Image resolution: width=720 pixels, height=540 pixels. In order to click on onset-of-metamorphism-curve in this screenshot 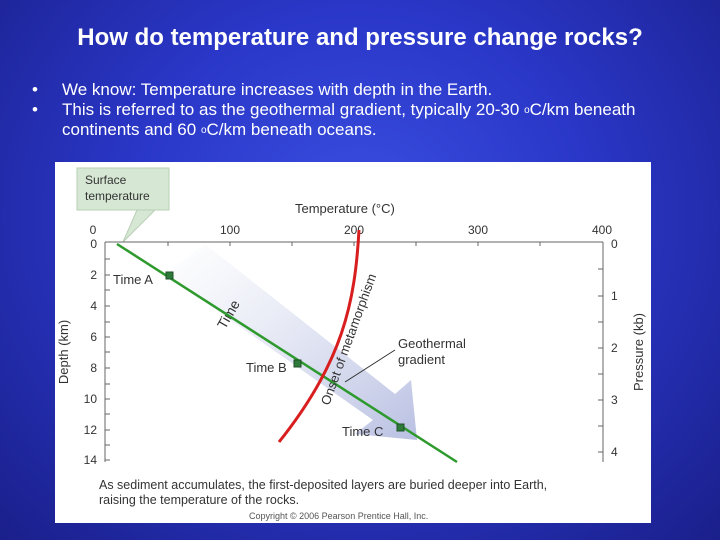, I will do `click(319, 336)`.